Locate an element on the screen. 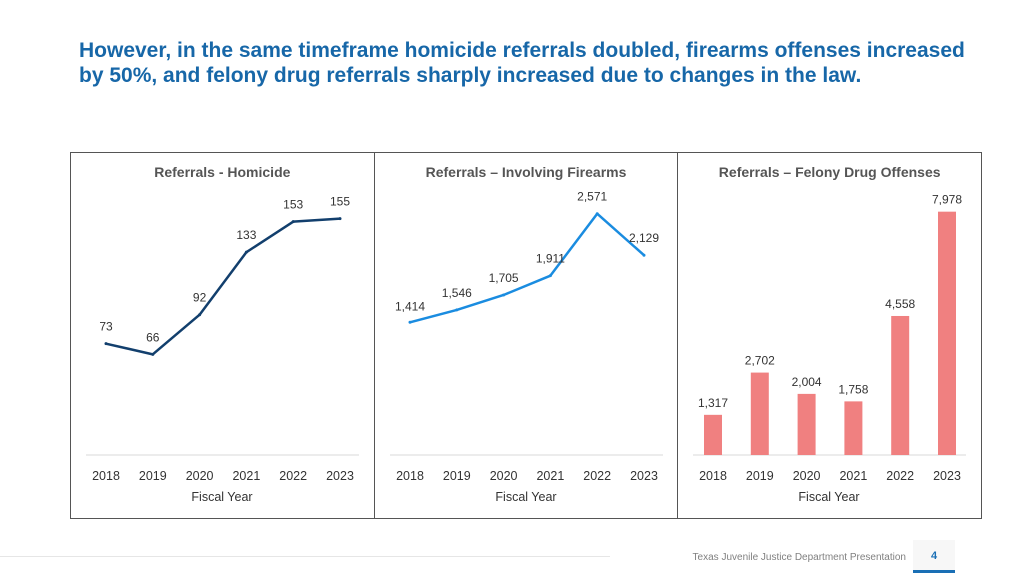 The height and width of the screenshot is (576, 1024). data-label: 1,911 is located at coordinates (550, 259).